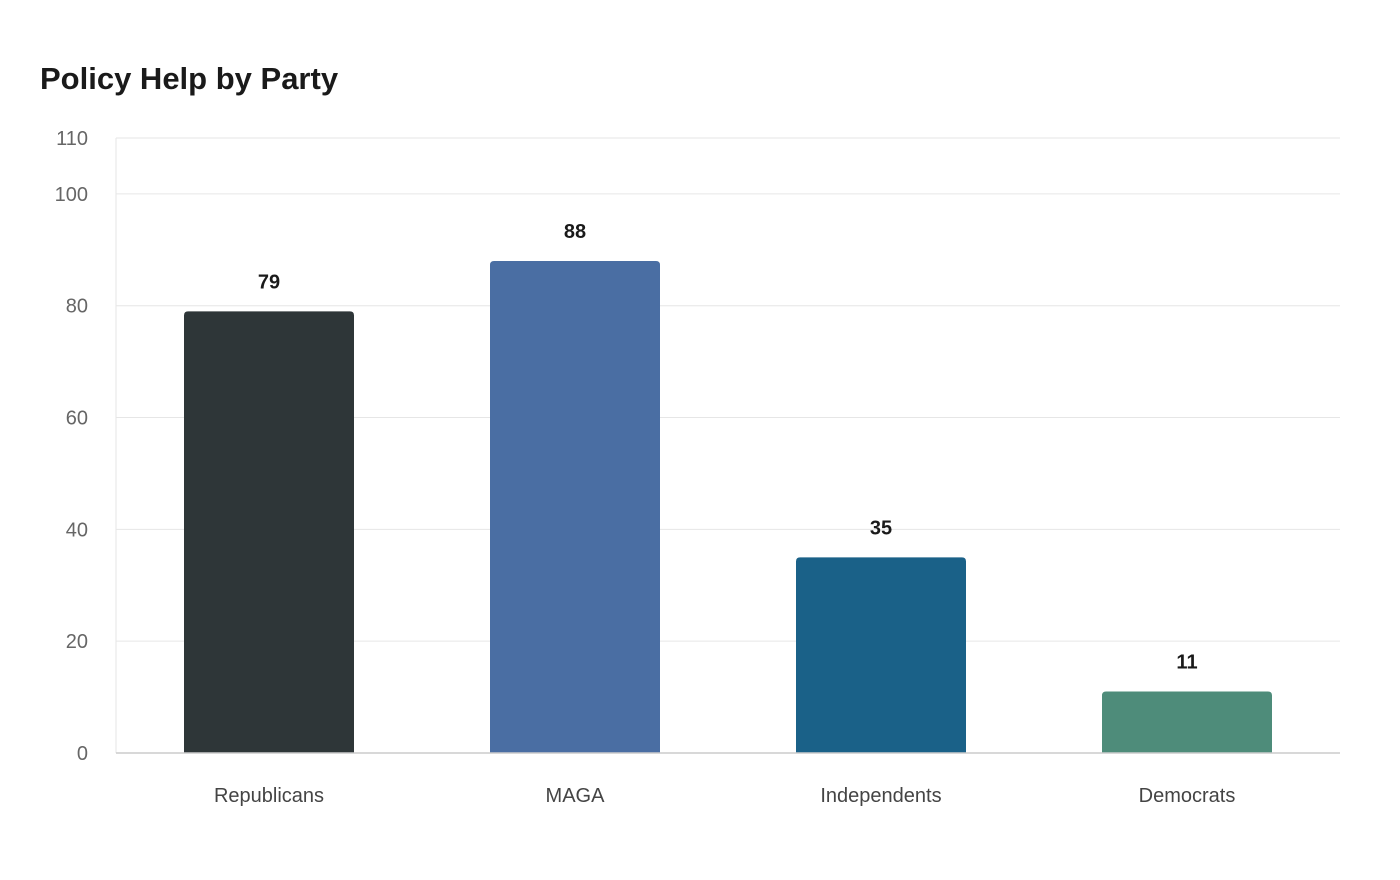 The width and height of the screenshot is (1400, 880). I want to click on y-tick-label: 80, so click(77, 307).